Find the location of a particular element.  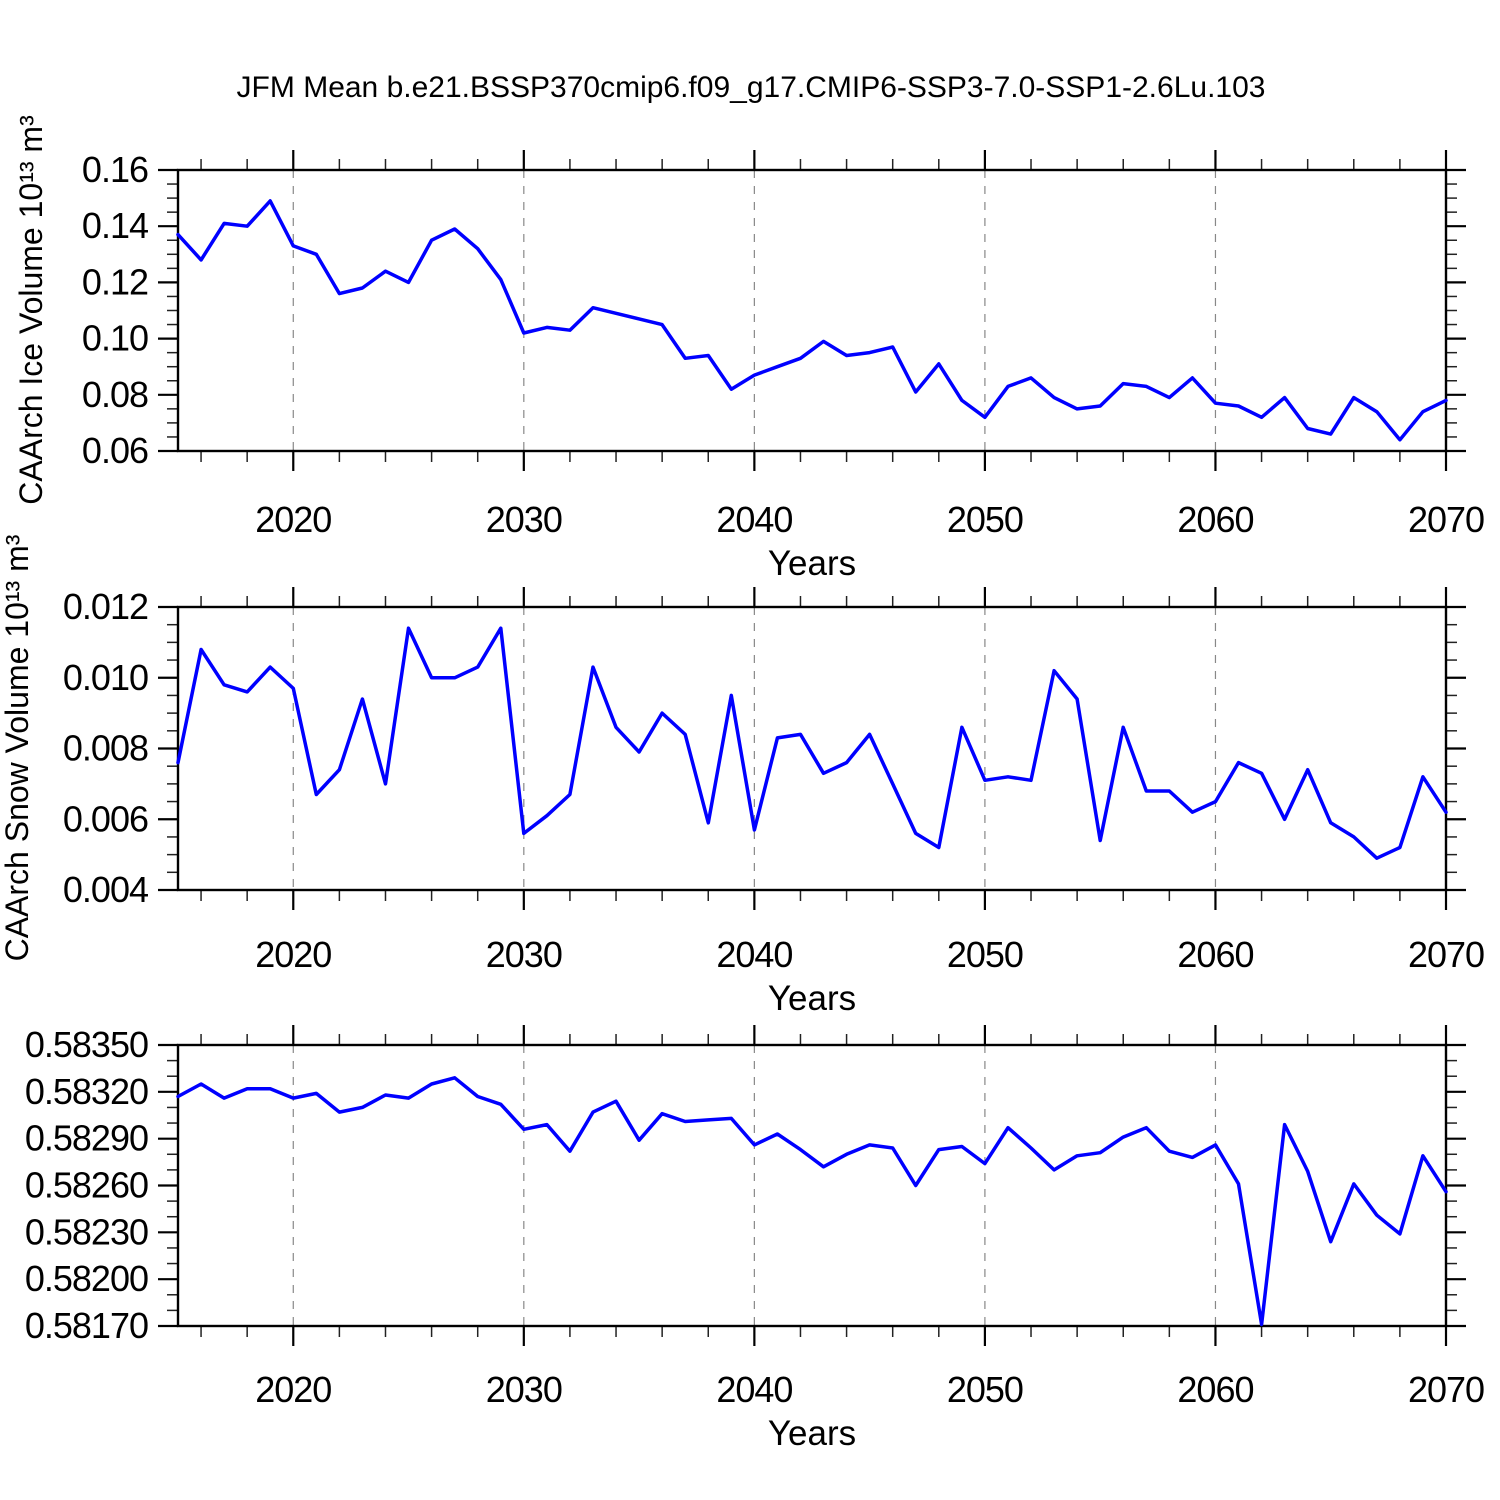

panel3-x-tick-label: 2050 is located at coordinates (985, 1389).